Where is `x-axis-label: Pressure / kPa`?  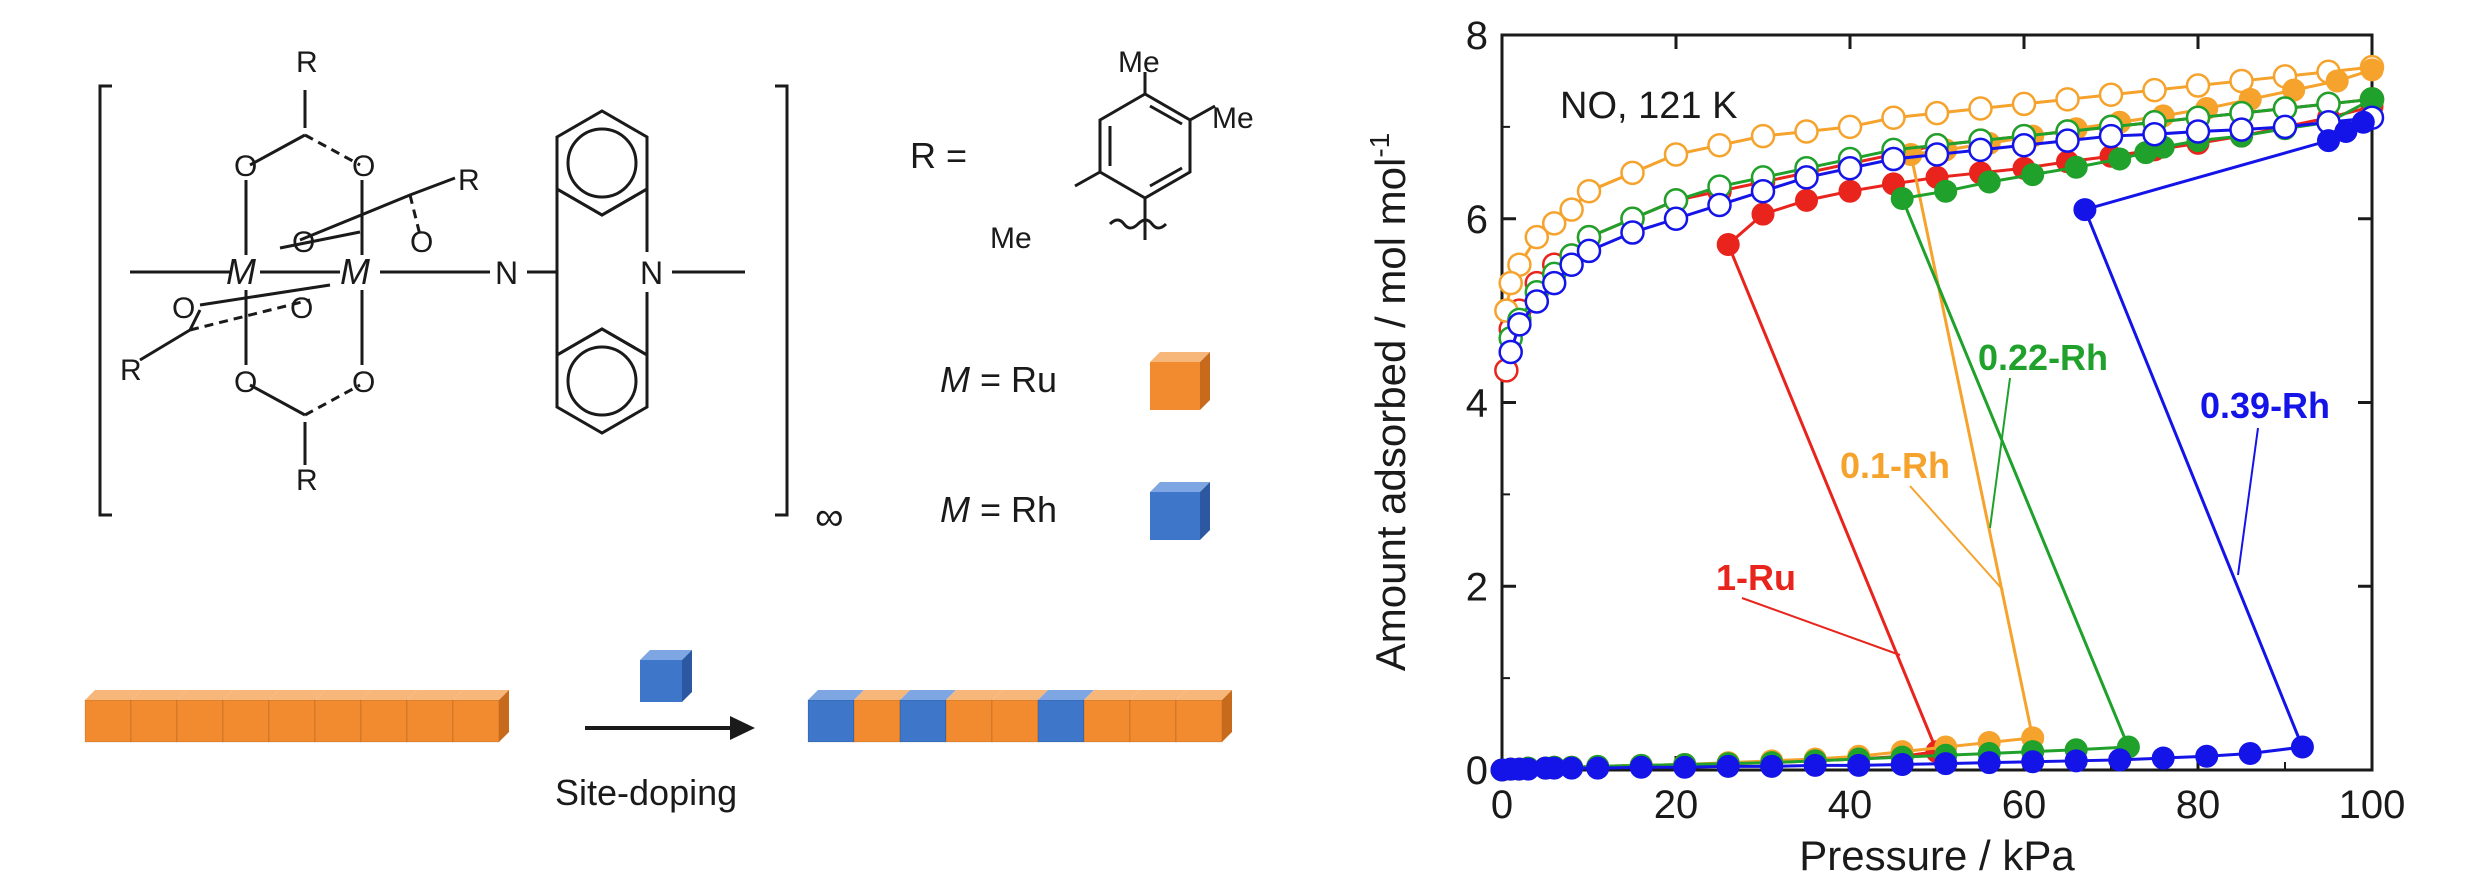
x-axis-label: Pressure / kPa is located at coordinates (1937, 855).